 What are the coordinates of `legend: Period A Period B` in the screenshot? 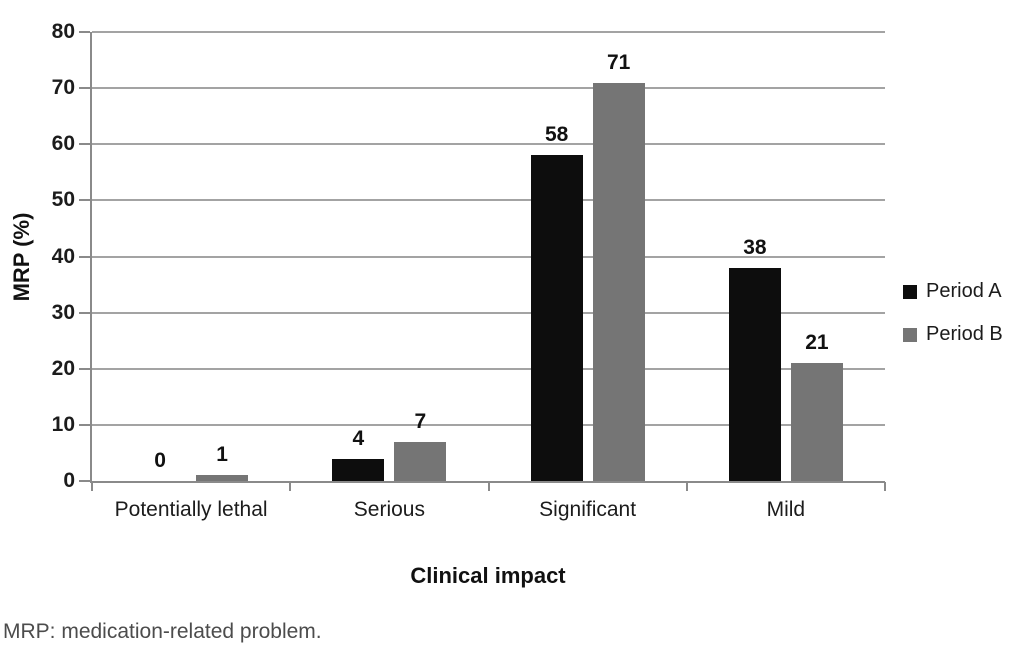 It's located at (953, 323).